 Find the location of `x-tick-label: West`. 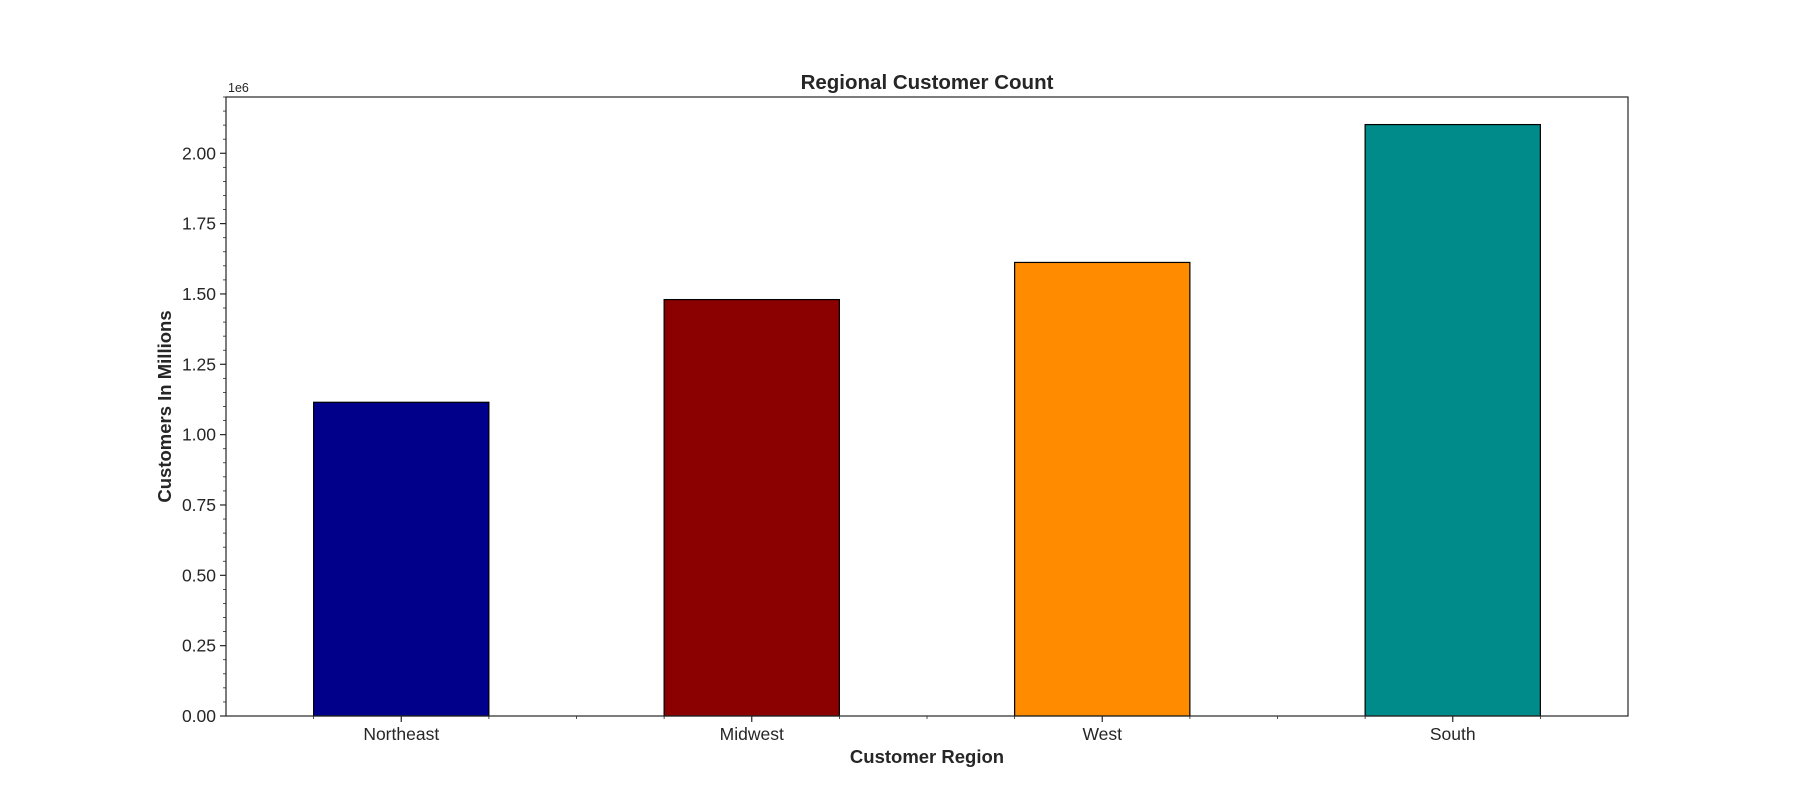

x-tick-label: West is located at coordinates (1102, 734).